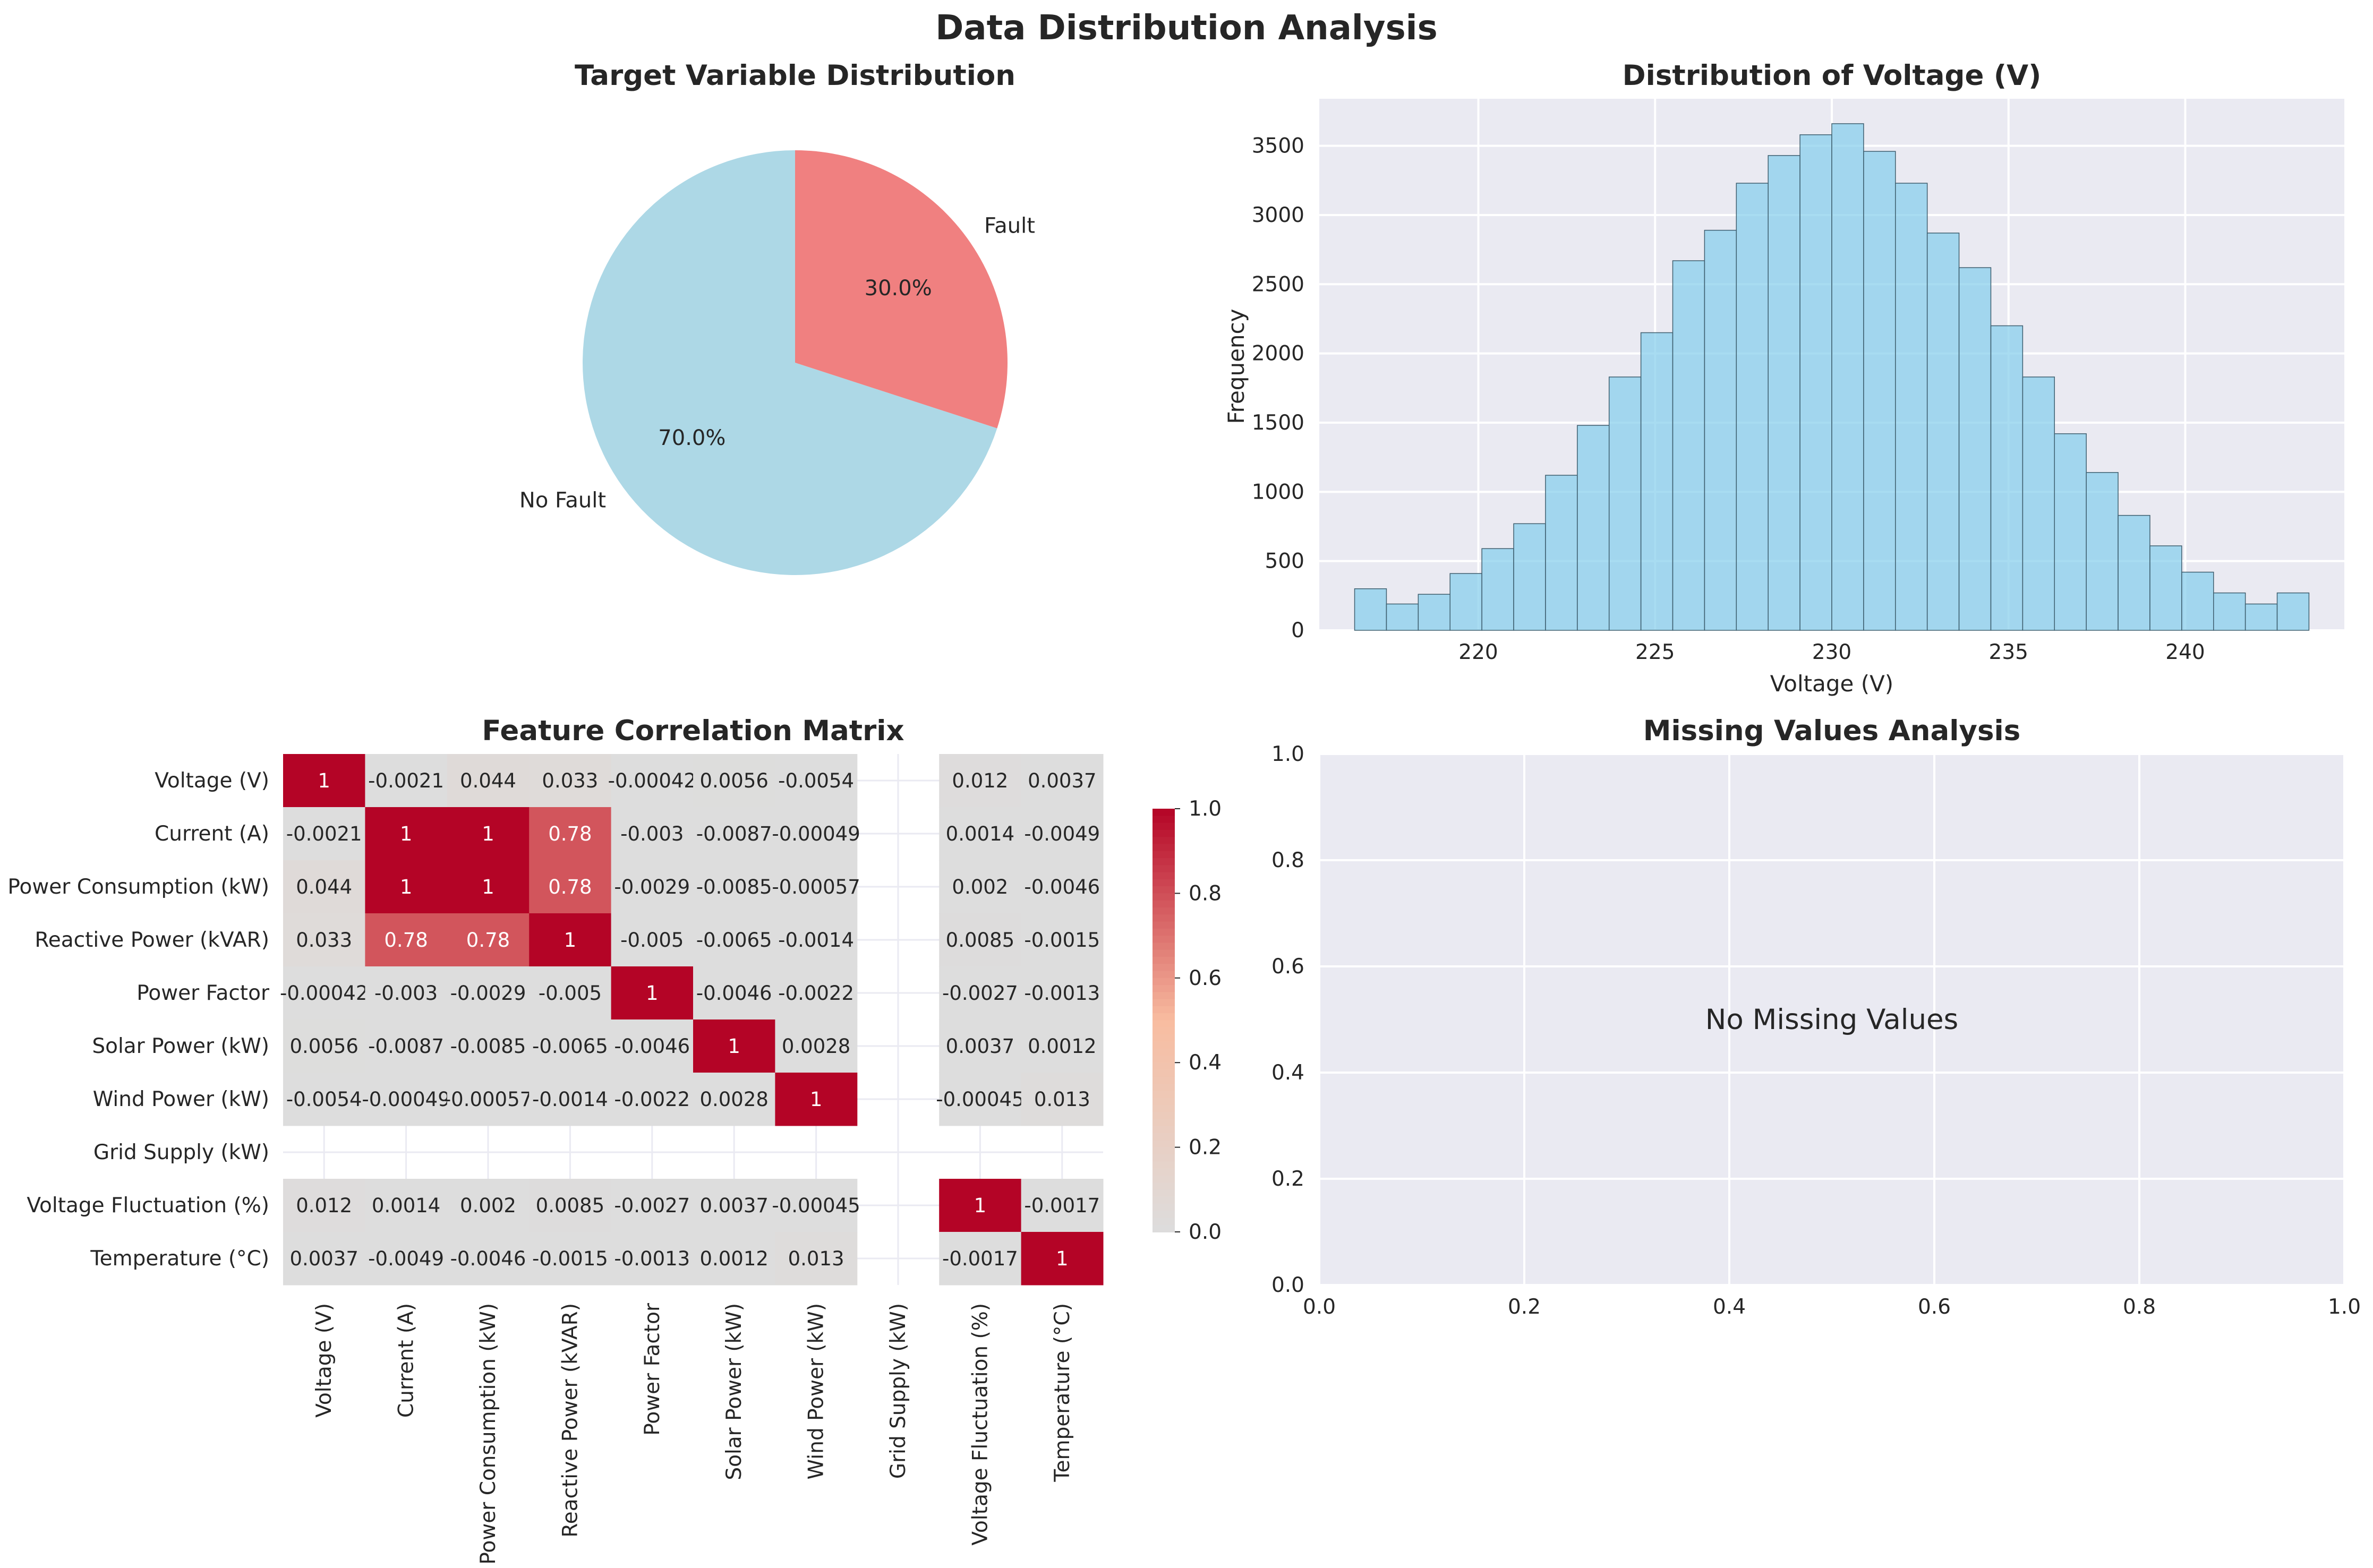 Image resolution: width=2373 pixels, height=1568 pixels. What do you see at coordinates (406, 1205) in the screenshot?
I see `heatmap-cell-label: 0.0014` at bounding box center [406, 1205].